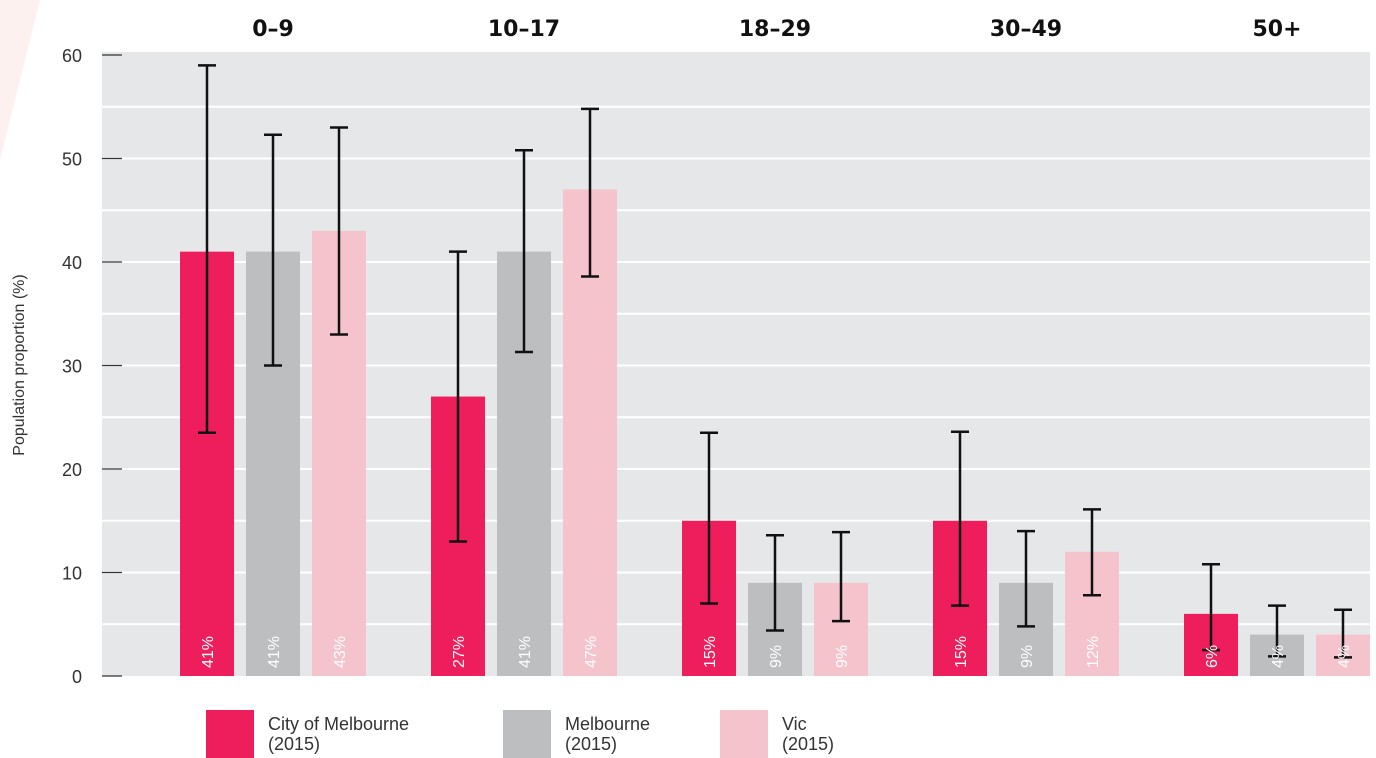  Describe the element at coordinates (20, 80) in the screenshot. I see `corner-decoration` at that location.